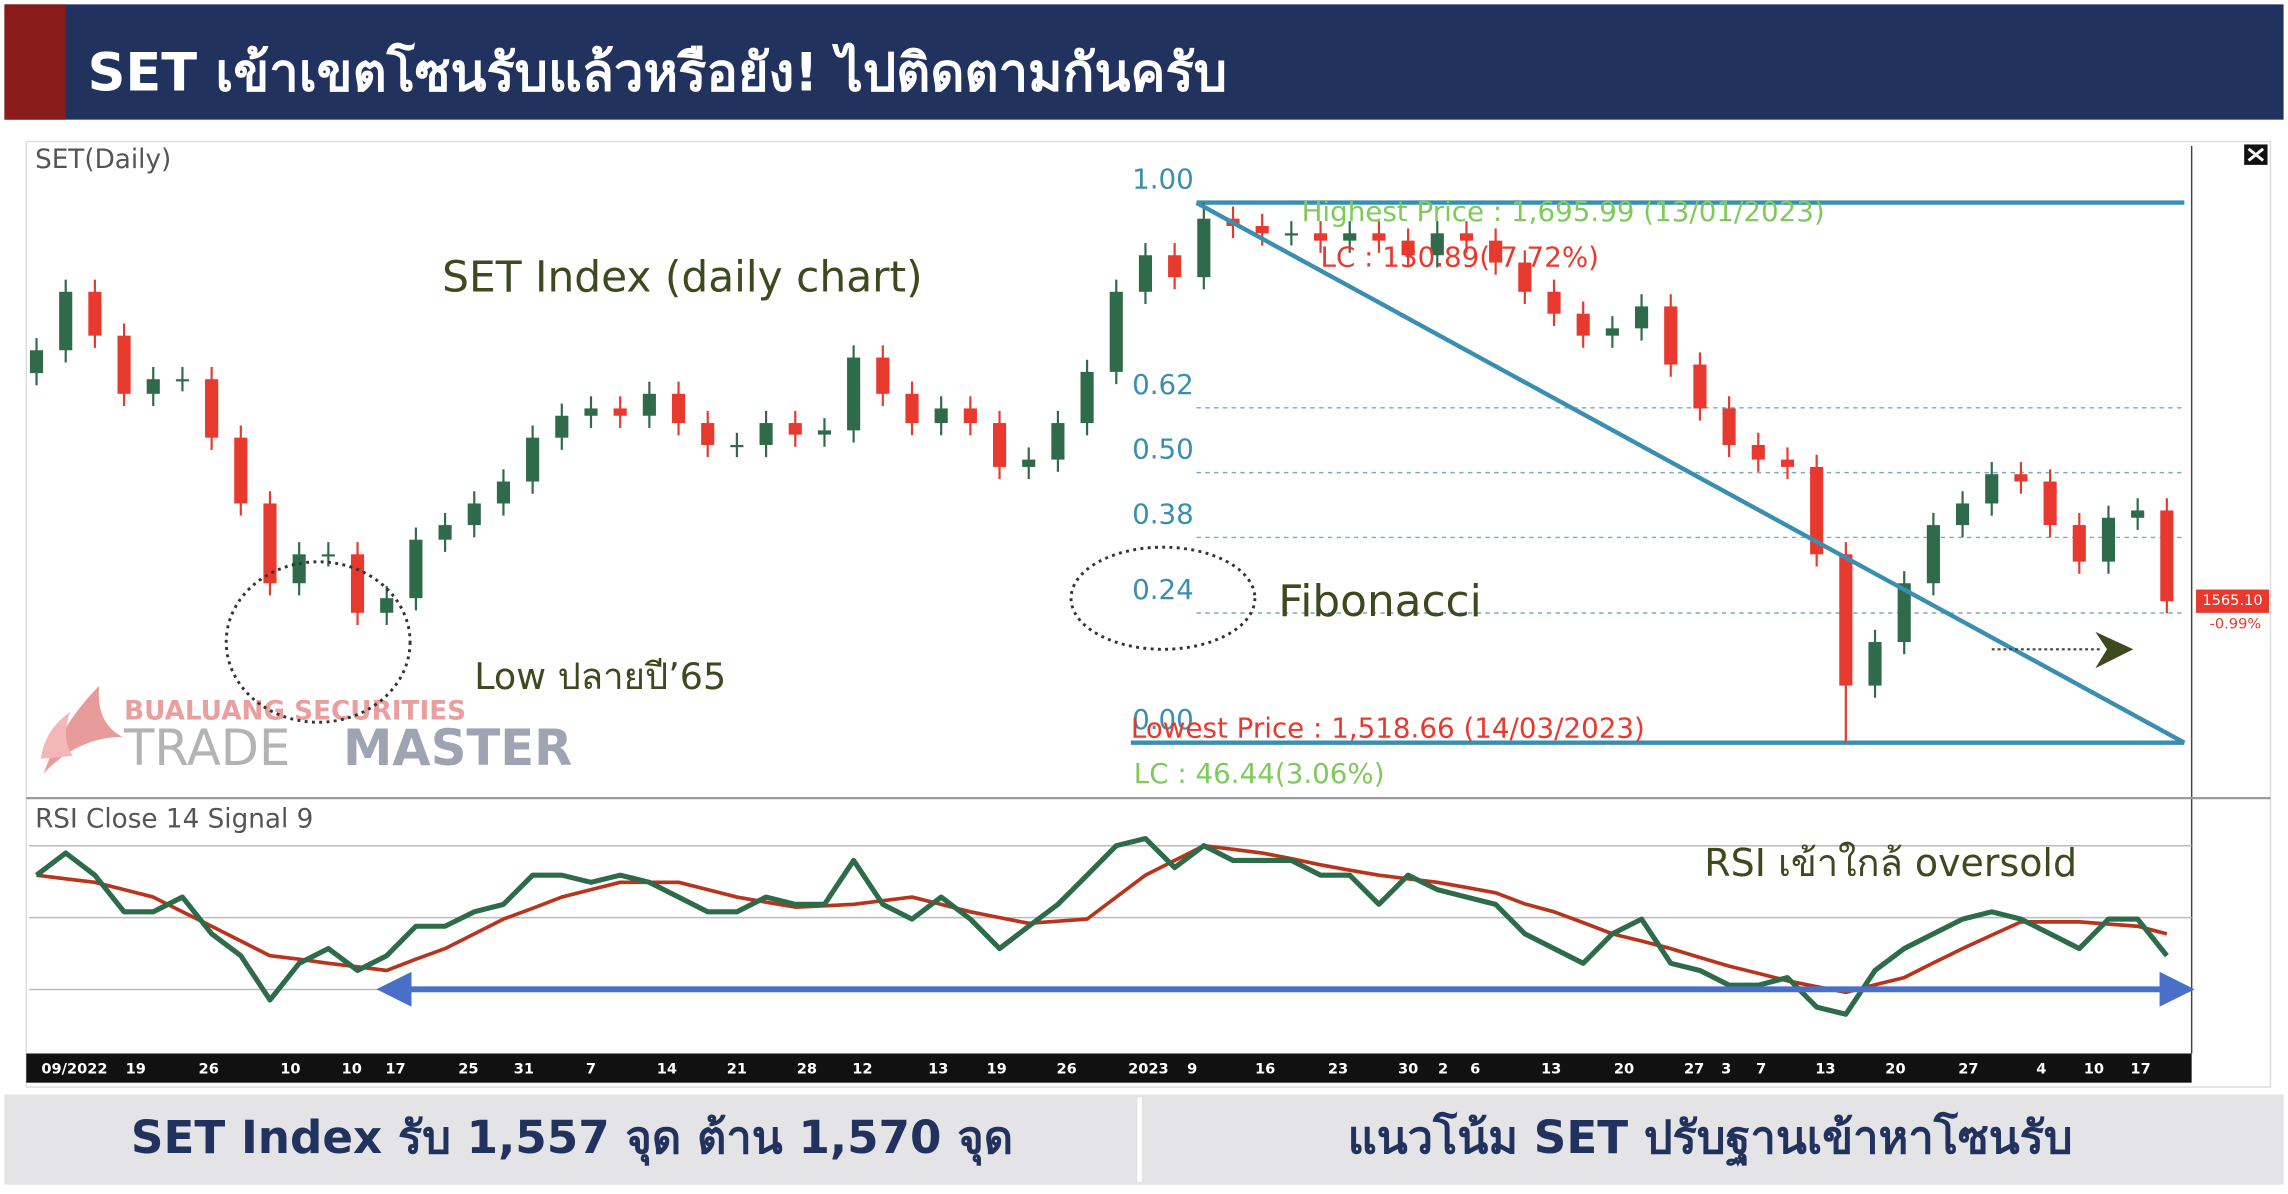  What do you see at coordinates (74, 1069) in the screenshot?
I see `x-tick-label: 09/2022` at bounding box center [74, 1069].